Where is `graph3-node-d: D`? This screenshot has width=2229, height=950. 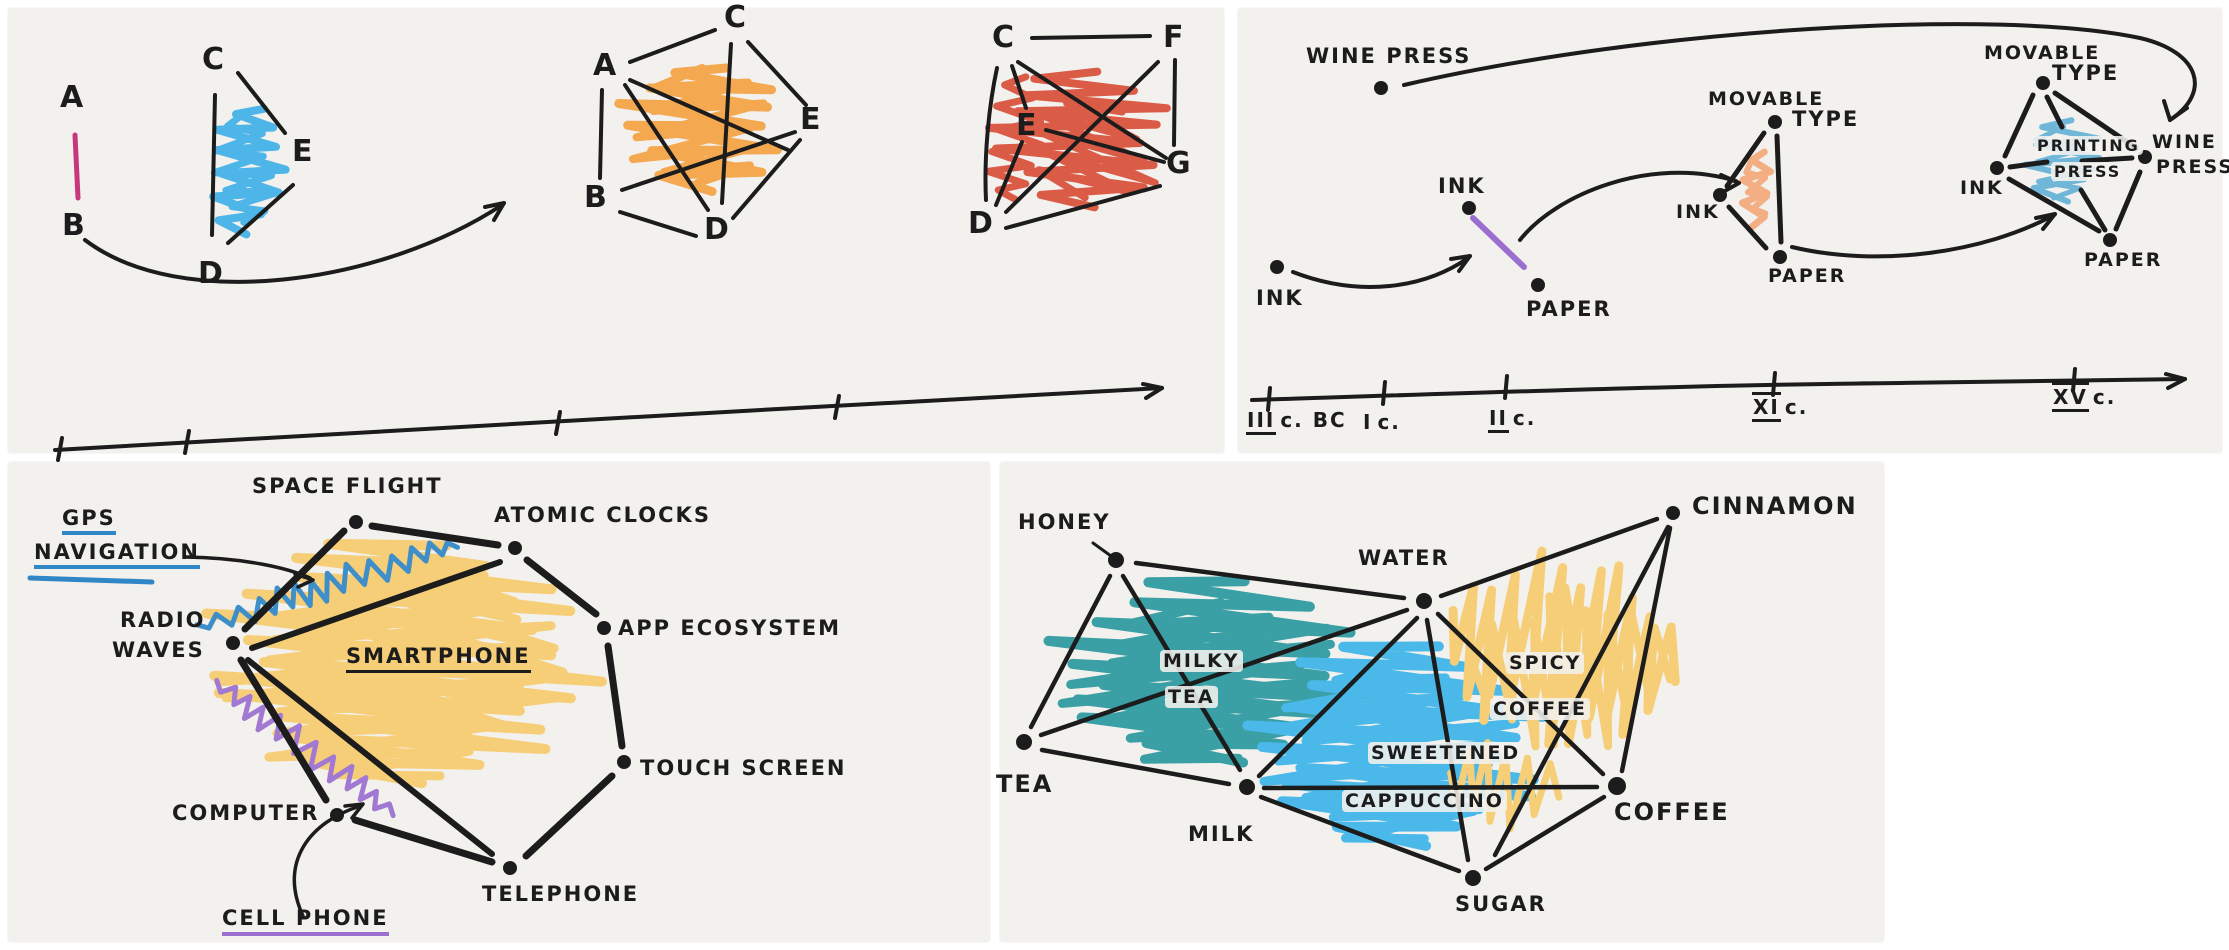
graph3-node-d: D is located at coordinates (980, 223).